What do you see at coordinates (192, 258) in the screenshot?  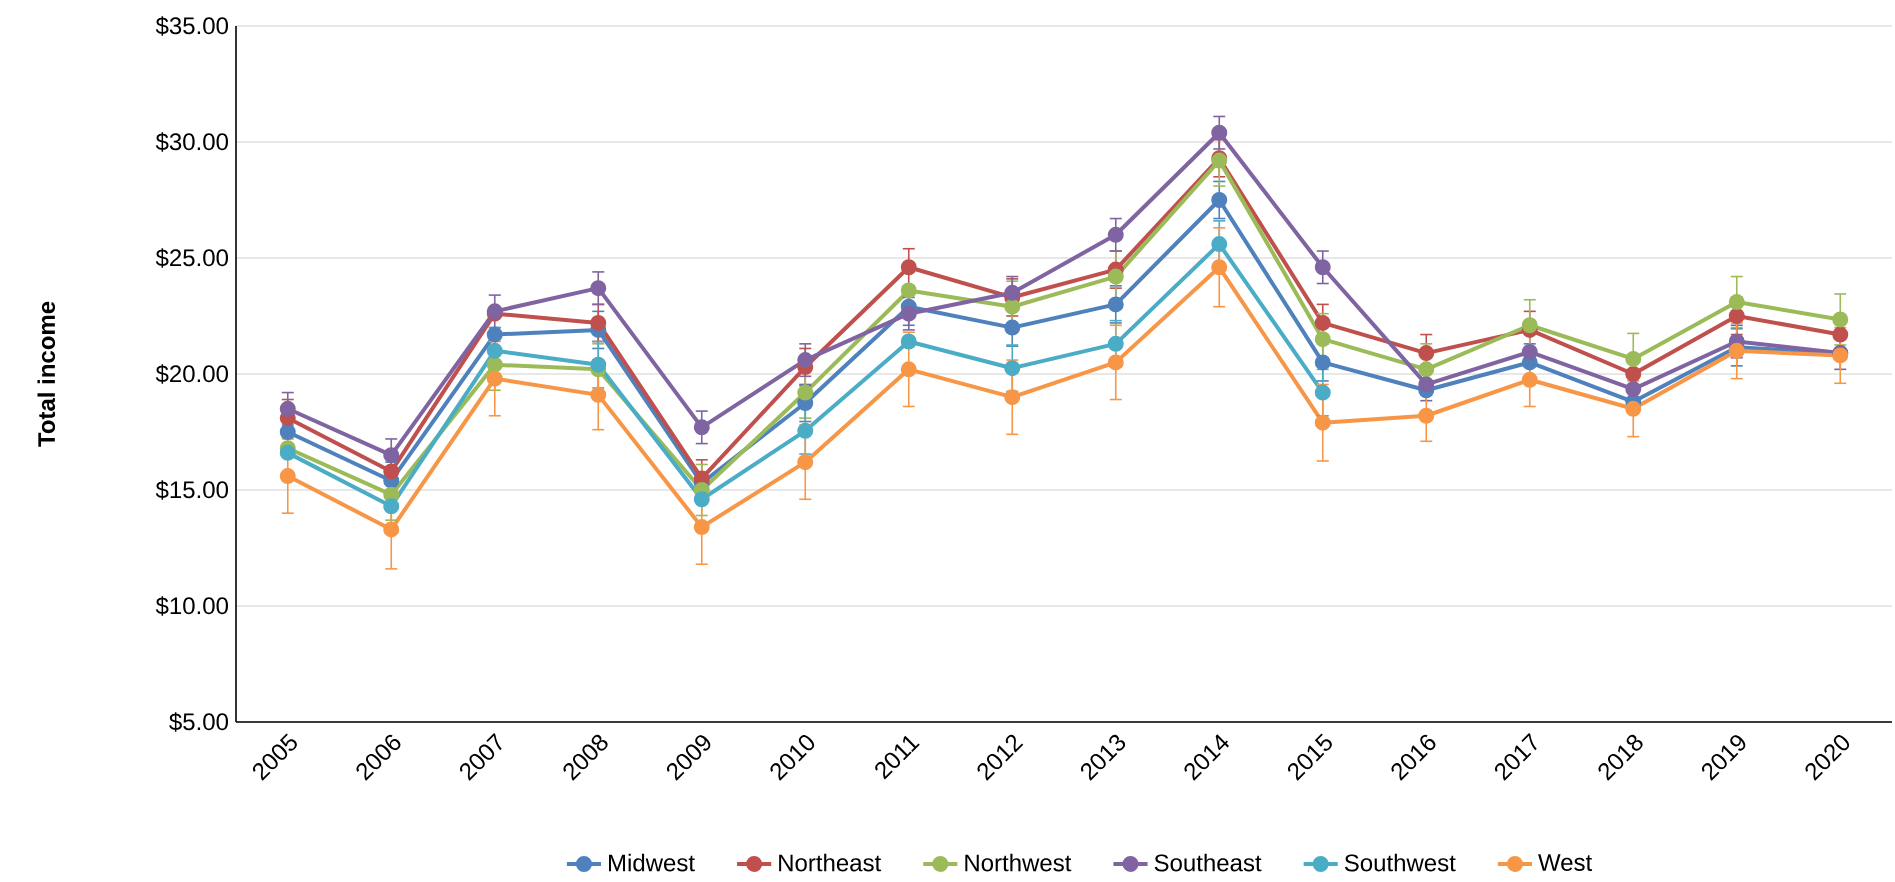 I see `y-tick-label: $25.00` at bounding box center [192, 258].